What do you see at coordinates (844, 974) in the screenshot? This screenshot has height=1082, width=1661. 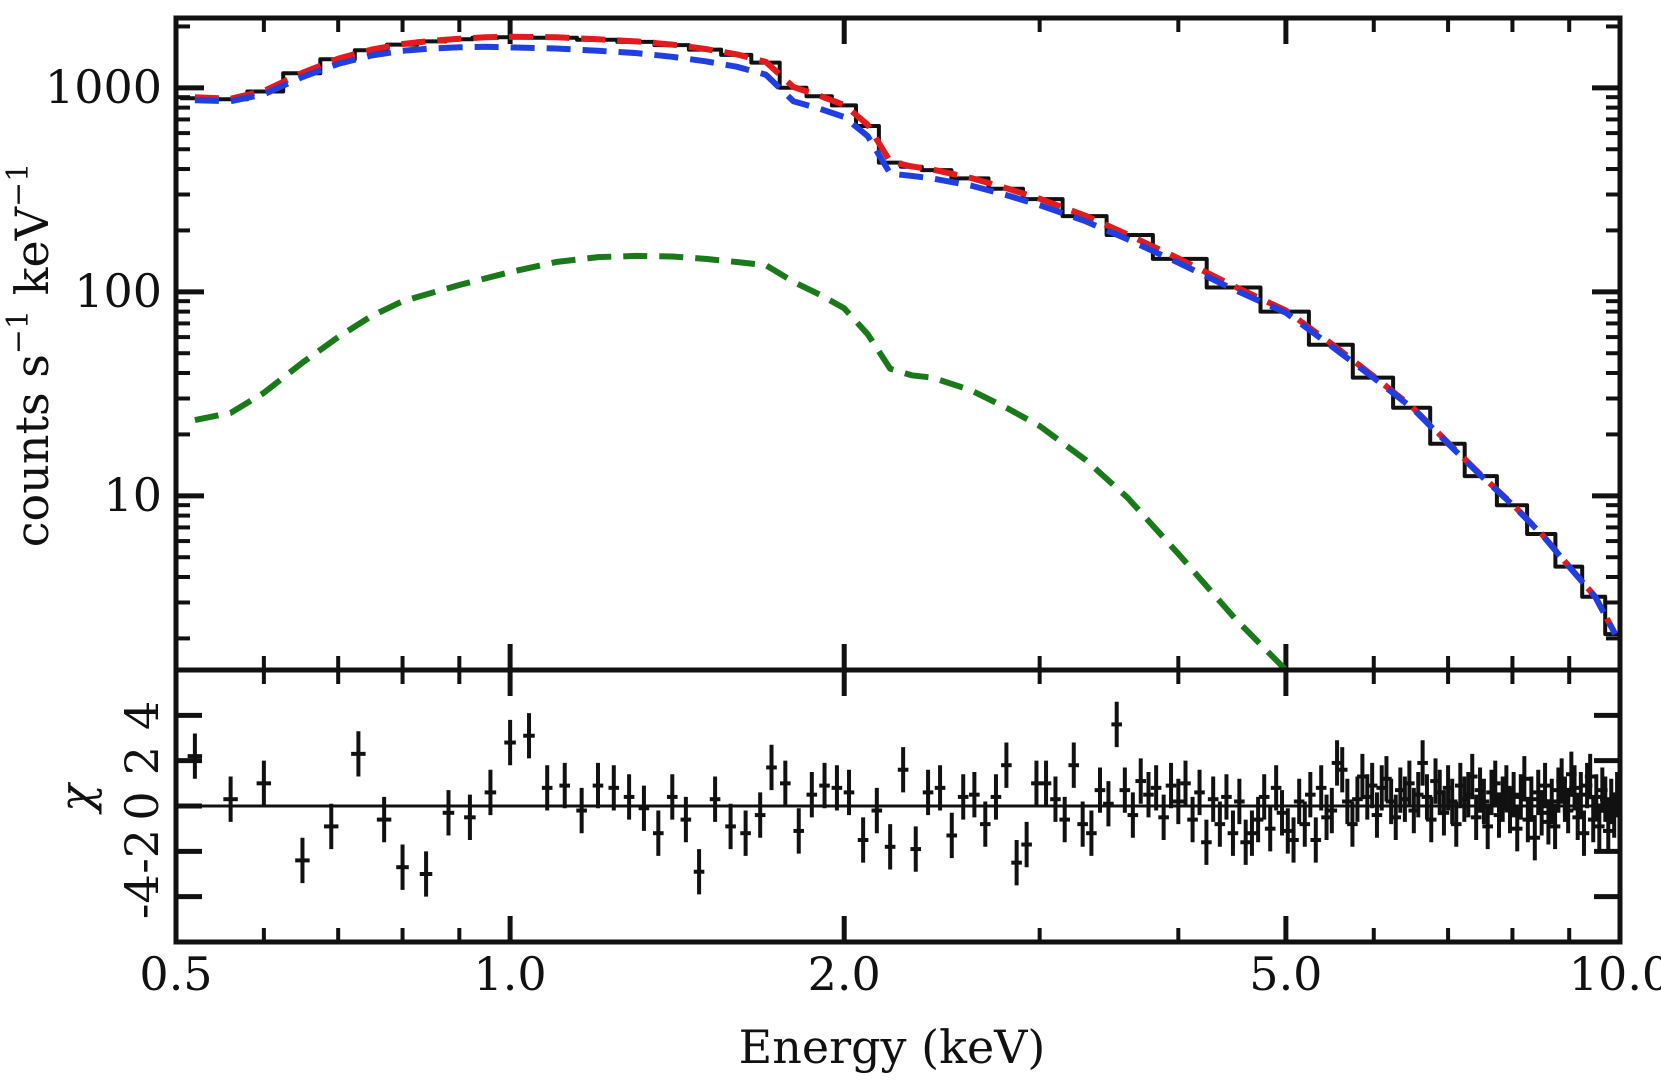 I see `x-tick-label: 2.0` at bounding box center [844, 974].